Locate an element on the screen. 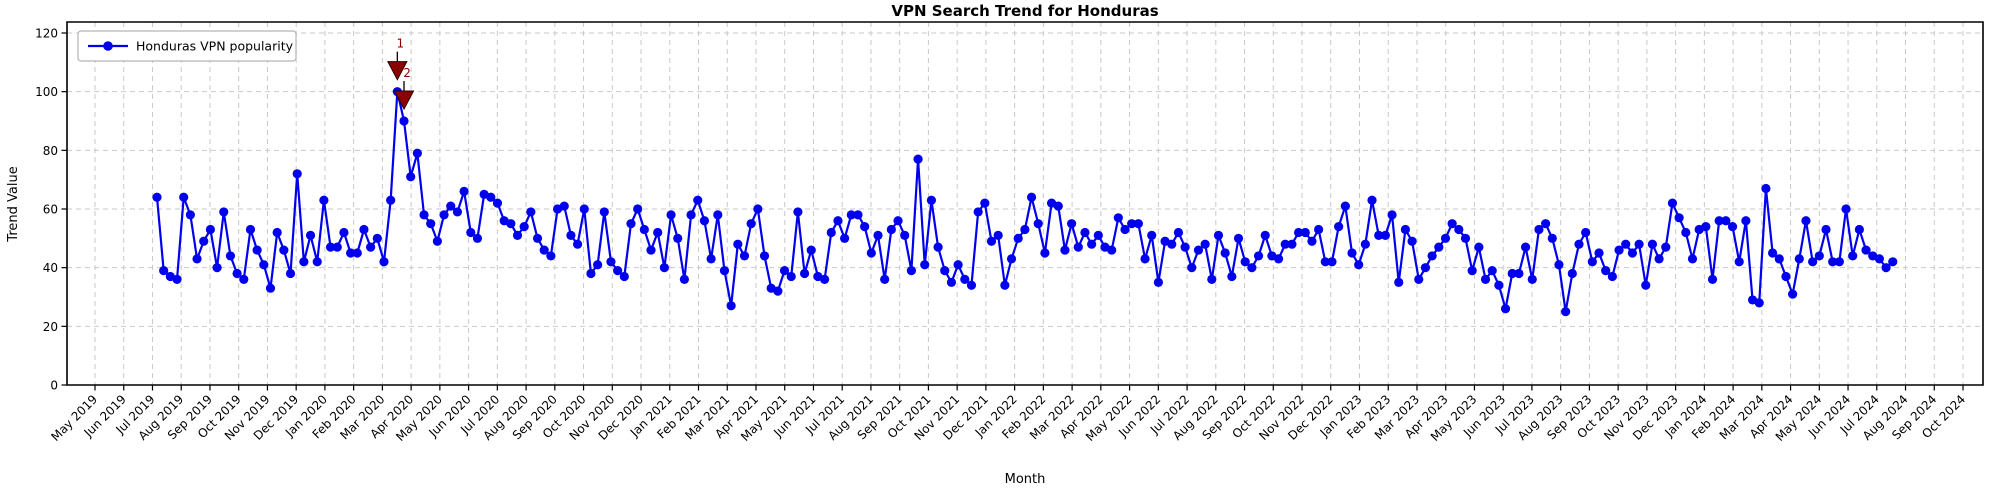 Image resolution: width=1990 pixels, height=490 pixels. y-tick-label: 60 is located at coordinates (50, 210).